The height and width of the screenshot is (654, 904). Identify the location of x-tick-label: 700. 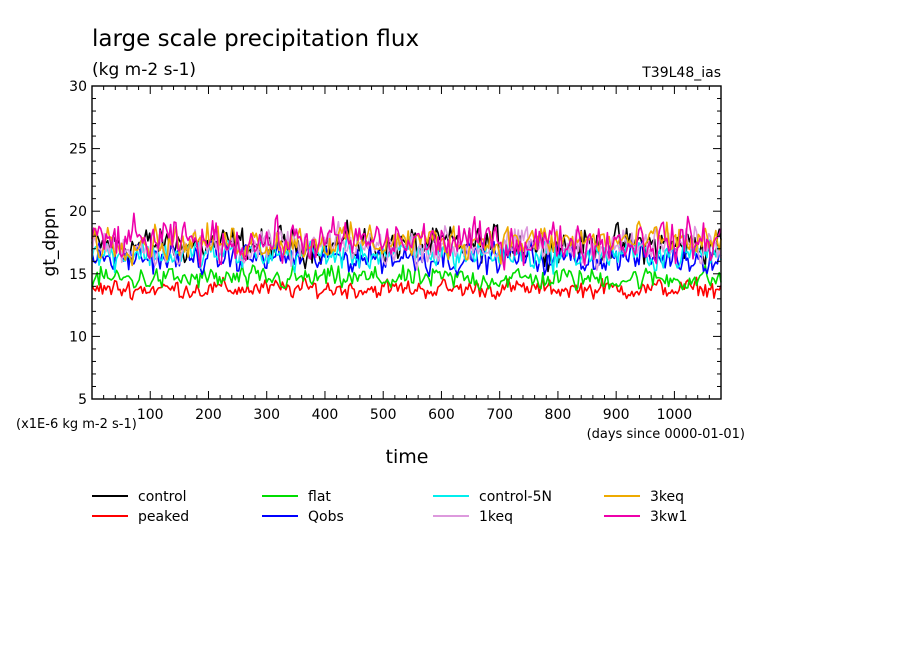
(499, 415).